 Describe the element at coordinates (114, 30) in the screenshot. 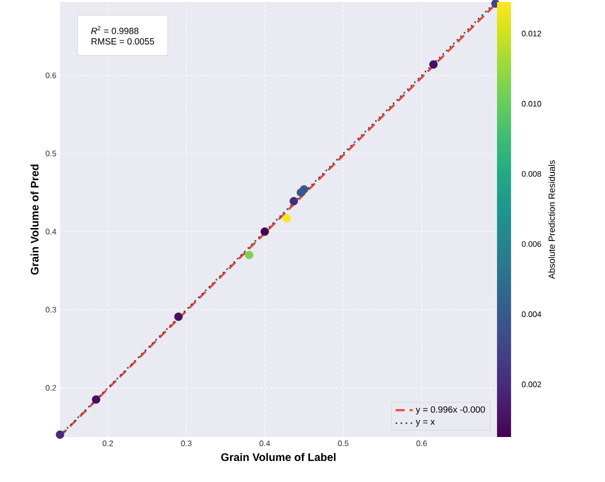

I see `annotation: R$^{2}$ = 0.9988` at that location.